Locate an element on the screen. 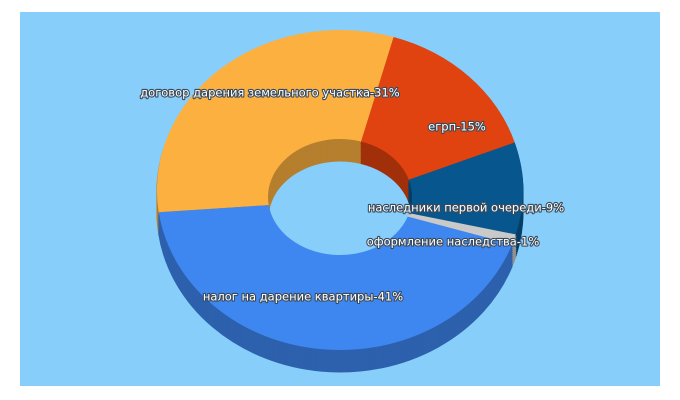 Image resolution: width=680 pixels, height=400 pixels. data-label: оформление наследства-1% is located at coordinates (453, 242).